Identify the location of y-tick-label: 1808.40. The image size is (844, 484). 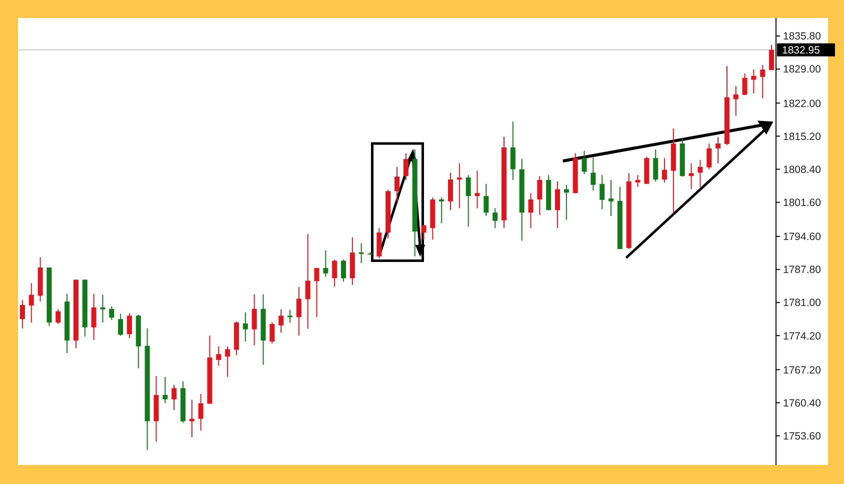
(802, 170).